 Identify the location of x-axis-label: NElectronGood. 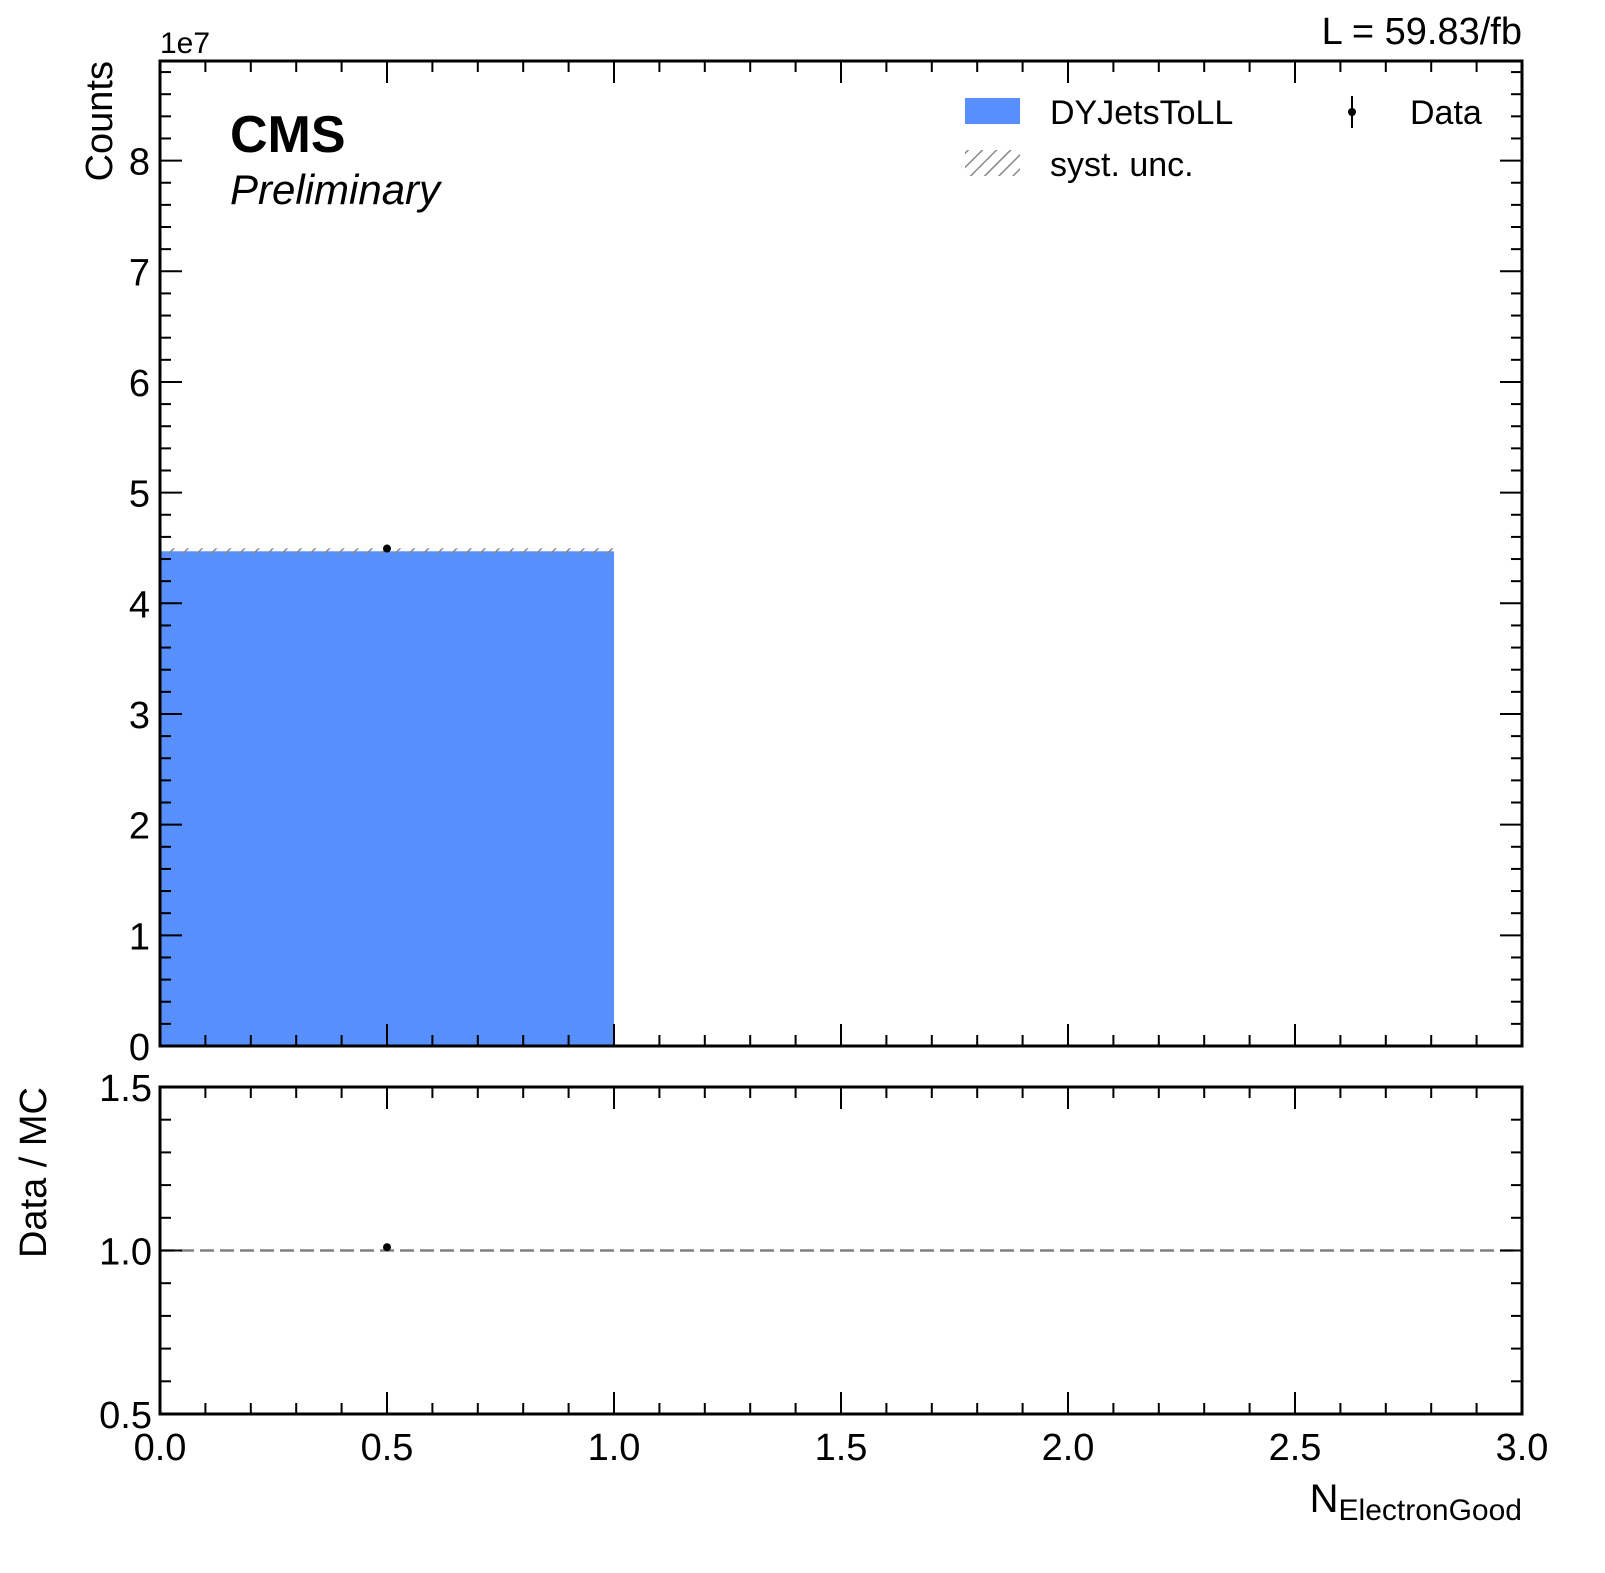
(1416, 1502).